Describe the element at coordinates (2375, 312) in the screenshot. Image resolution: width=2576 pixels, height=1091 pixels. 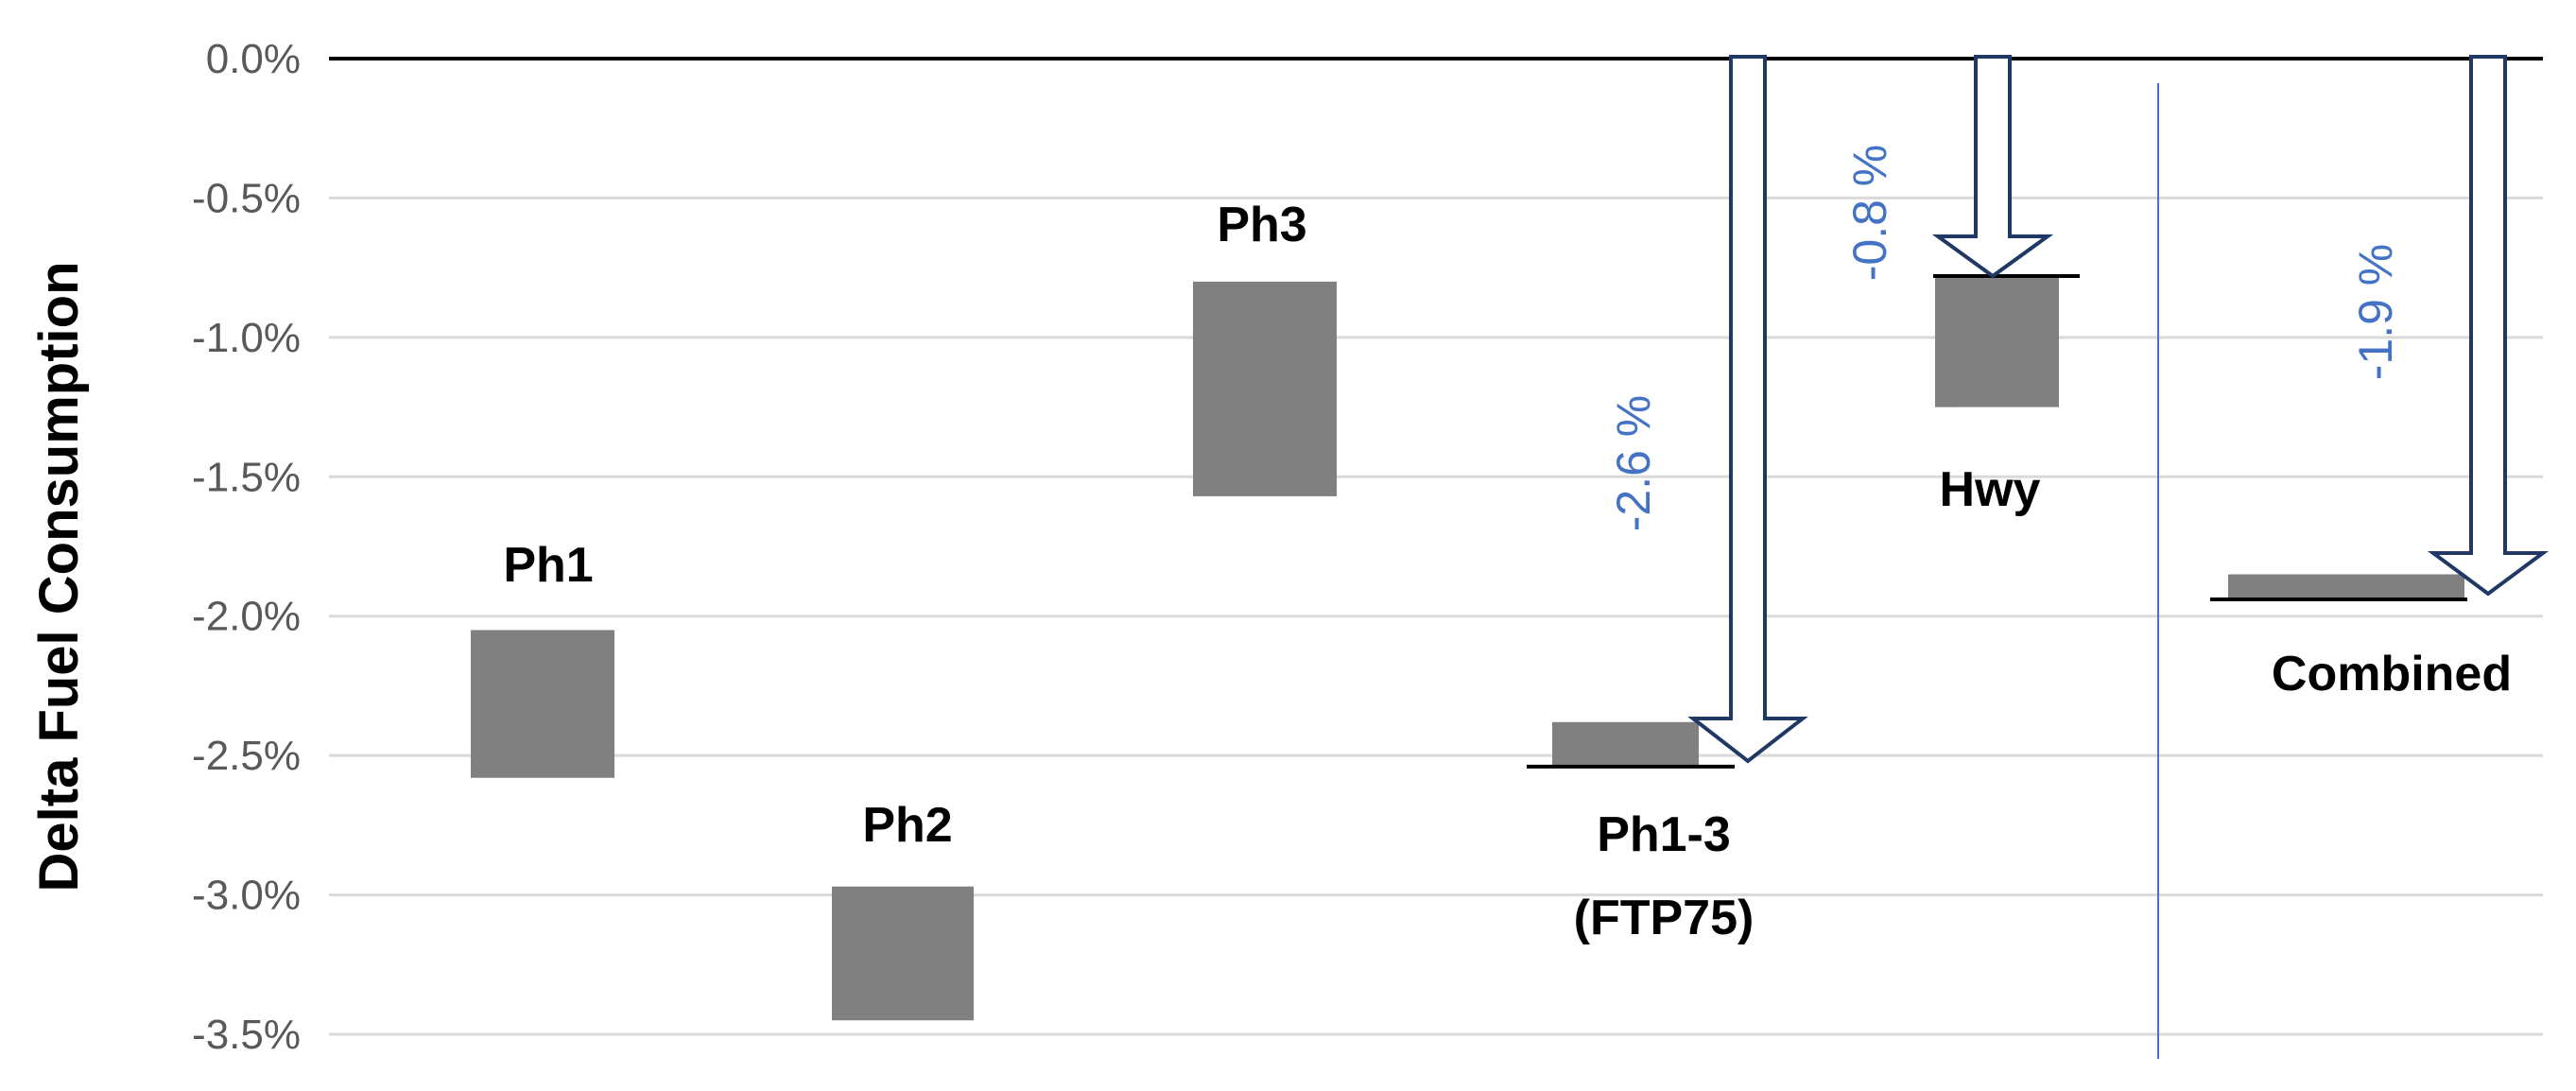
I see `annotation-label: -1.9 %` at that location.